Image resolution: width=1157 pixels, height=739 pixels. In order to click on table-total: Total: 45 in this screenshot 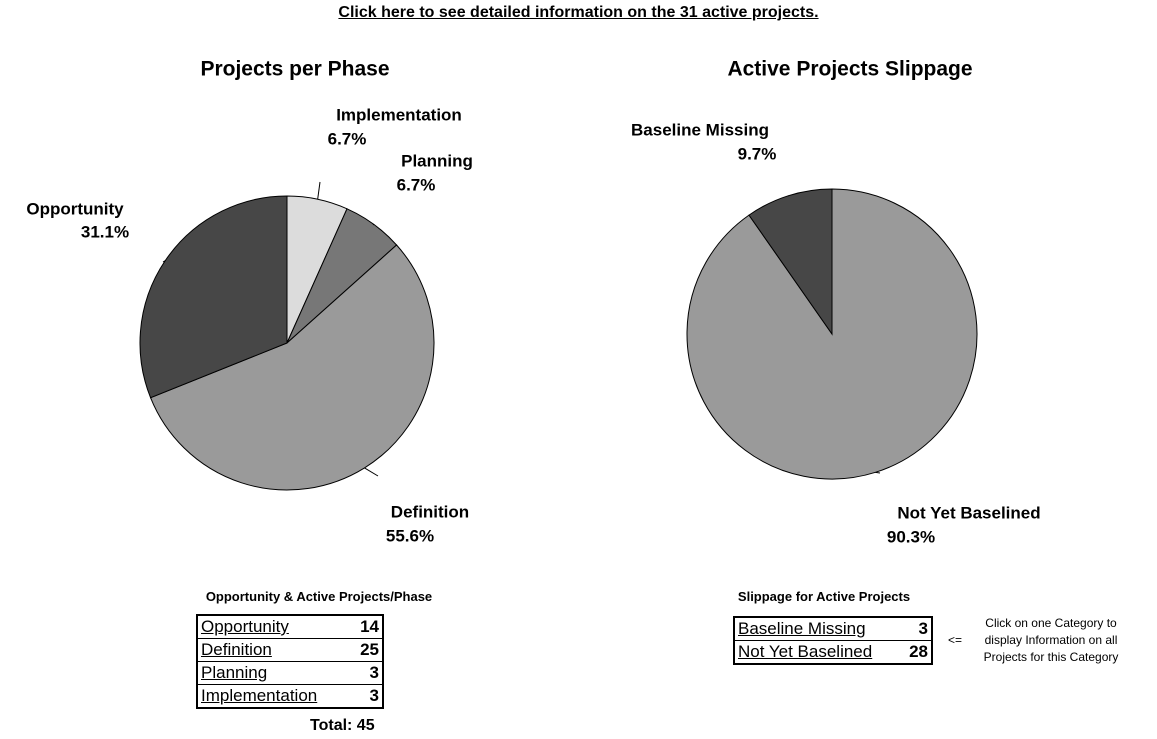, I will do `click(342, 725)`.